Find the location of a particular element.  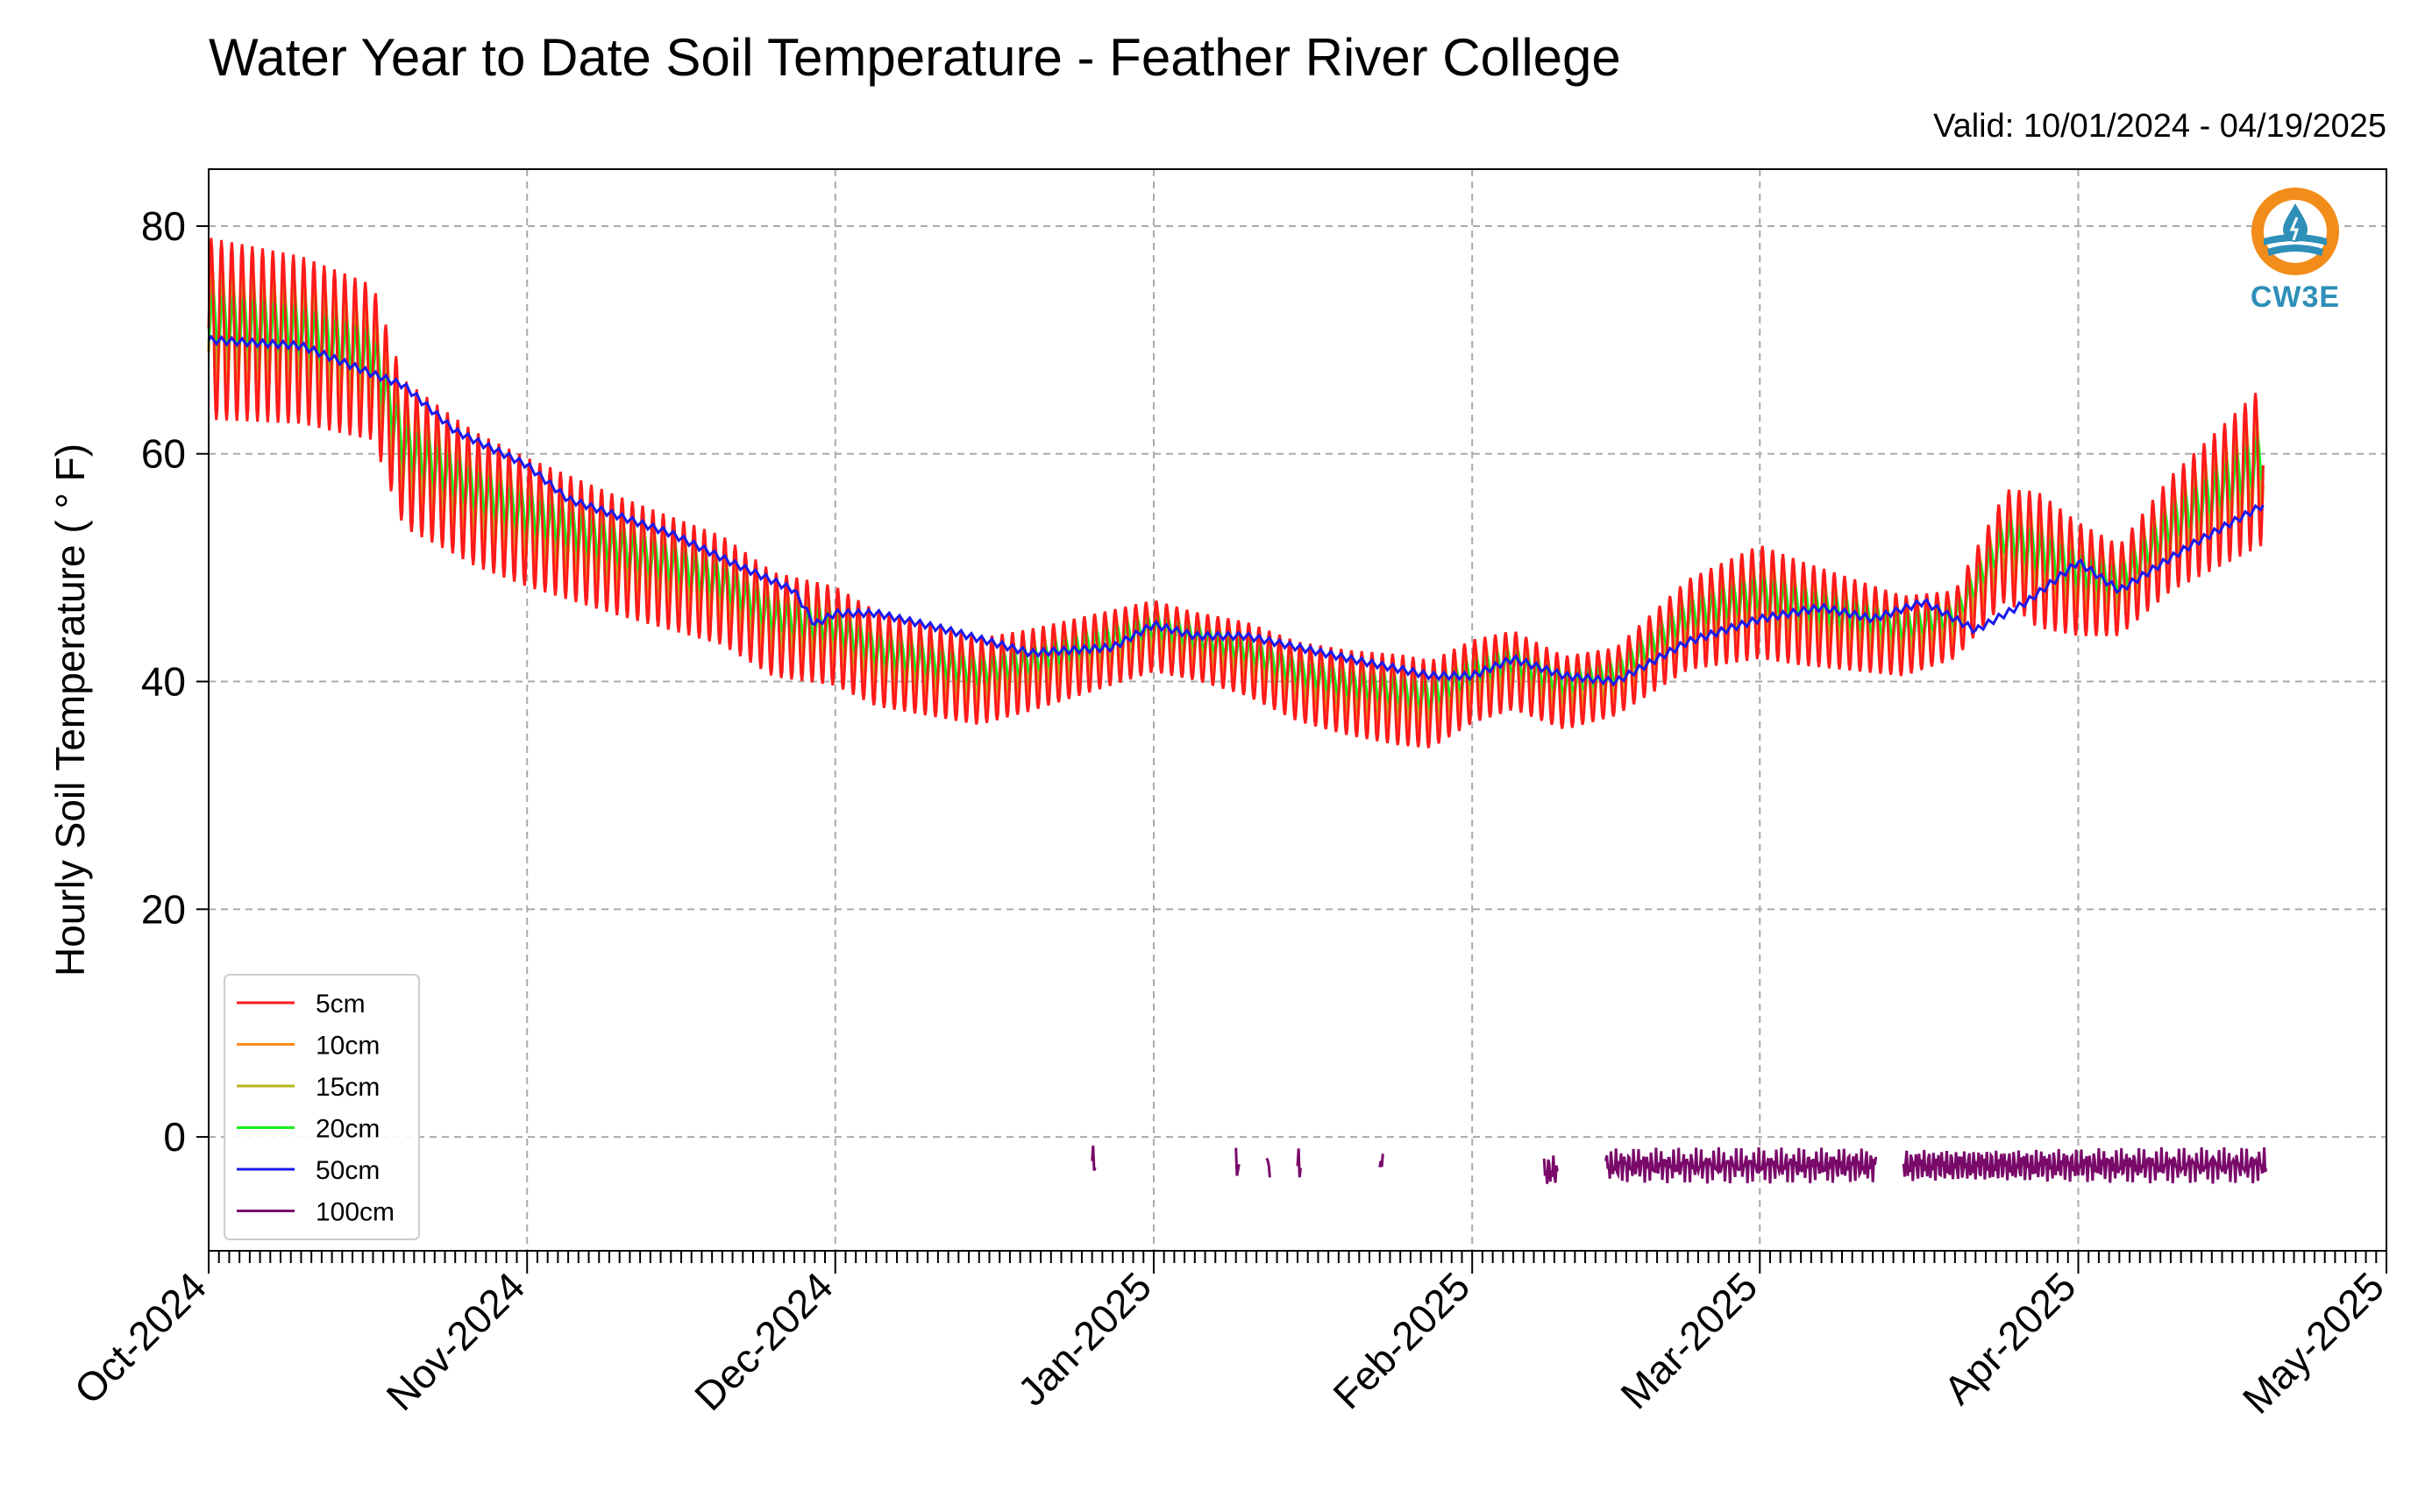

legend-label-50cm: 50cm is located at coordinates (348, 1170).